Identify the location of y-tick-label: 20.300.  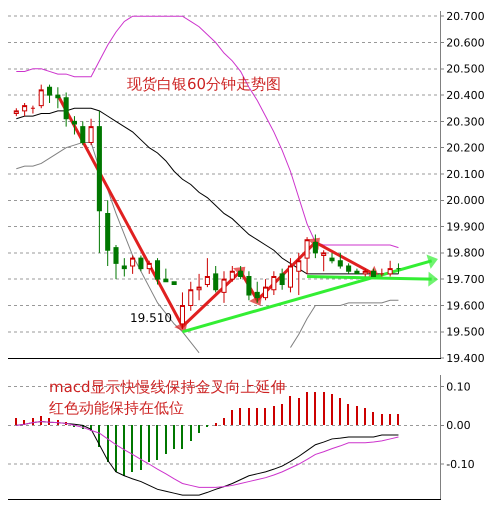
(465, 121).